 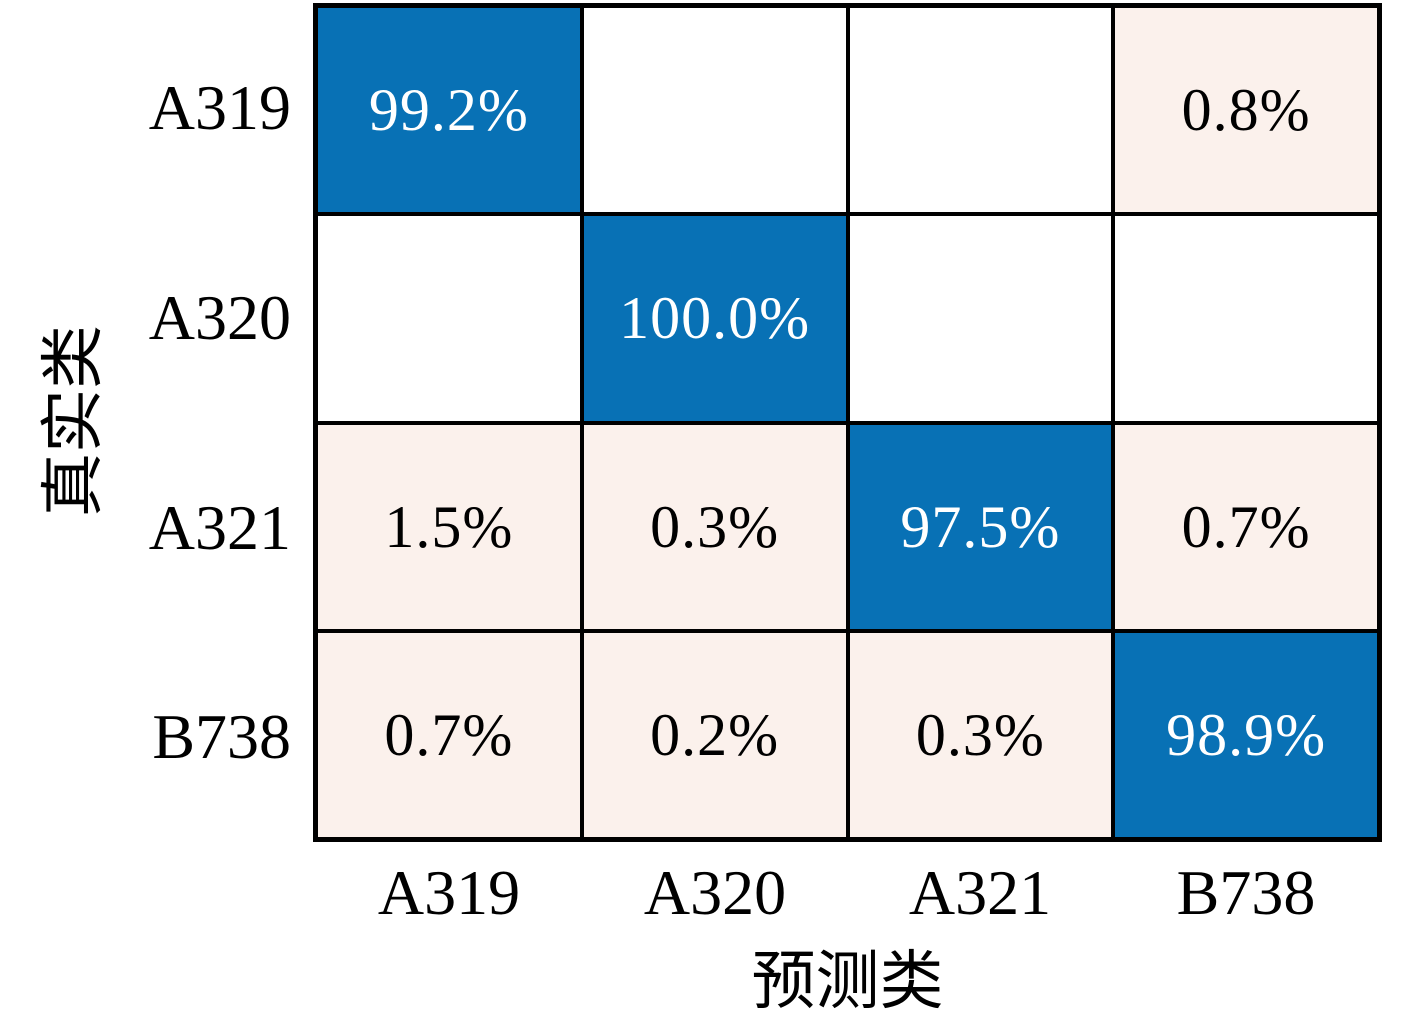 I want to click on x-tick-a321: A321, so click(x=980, y=892).